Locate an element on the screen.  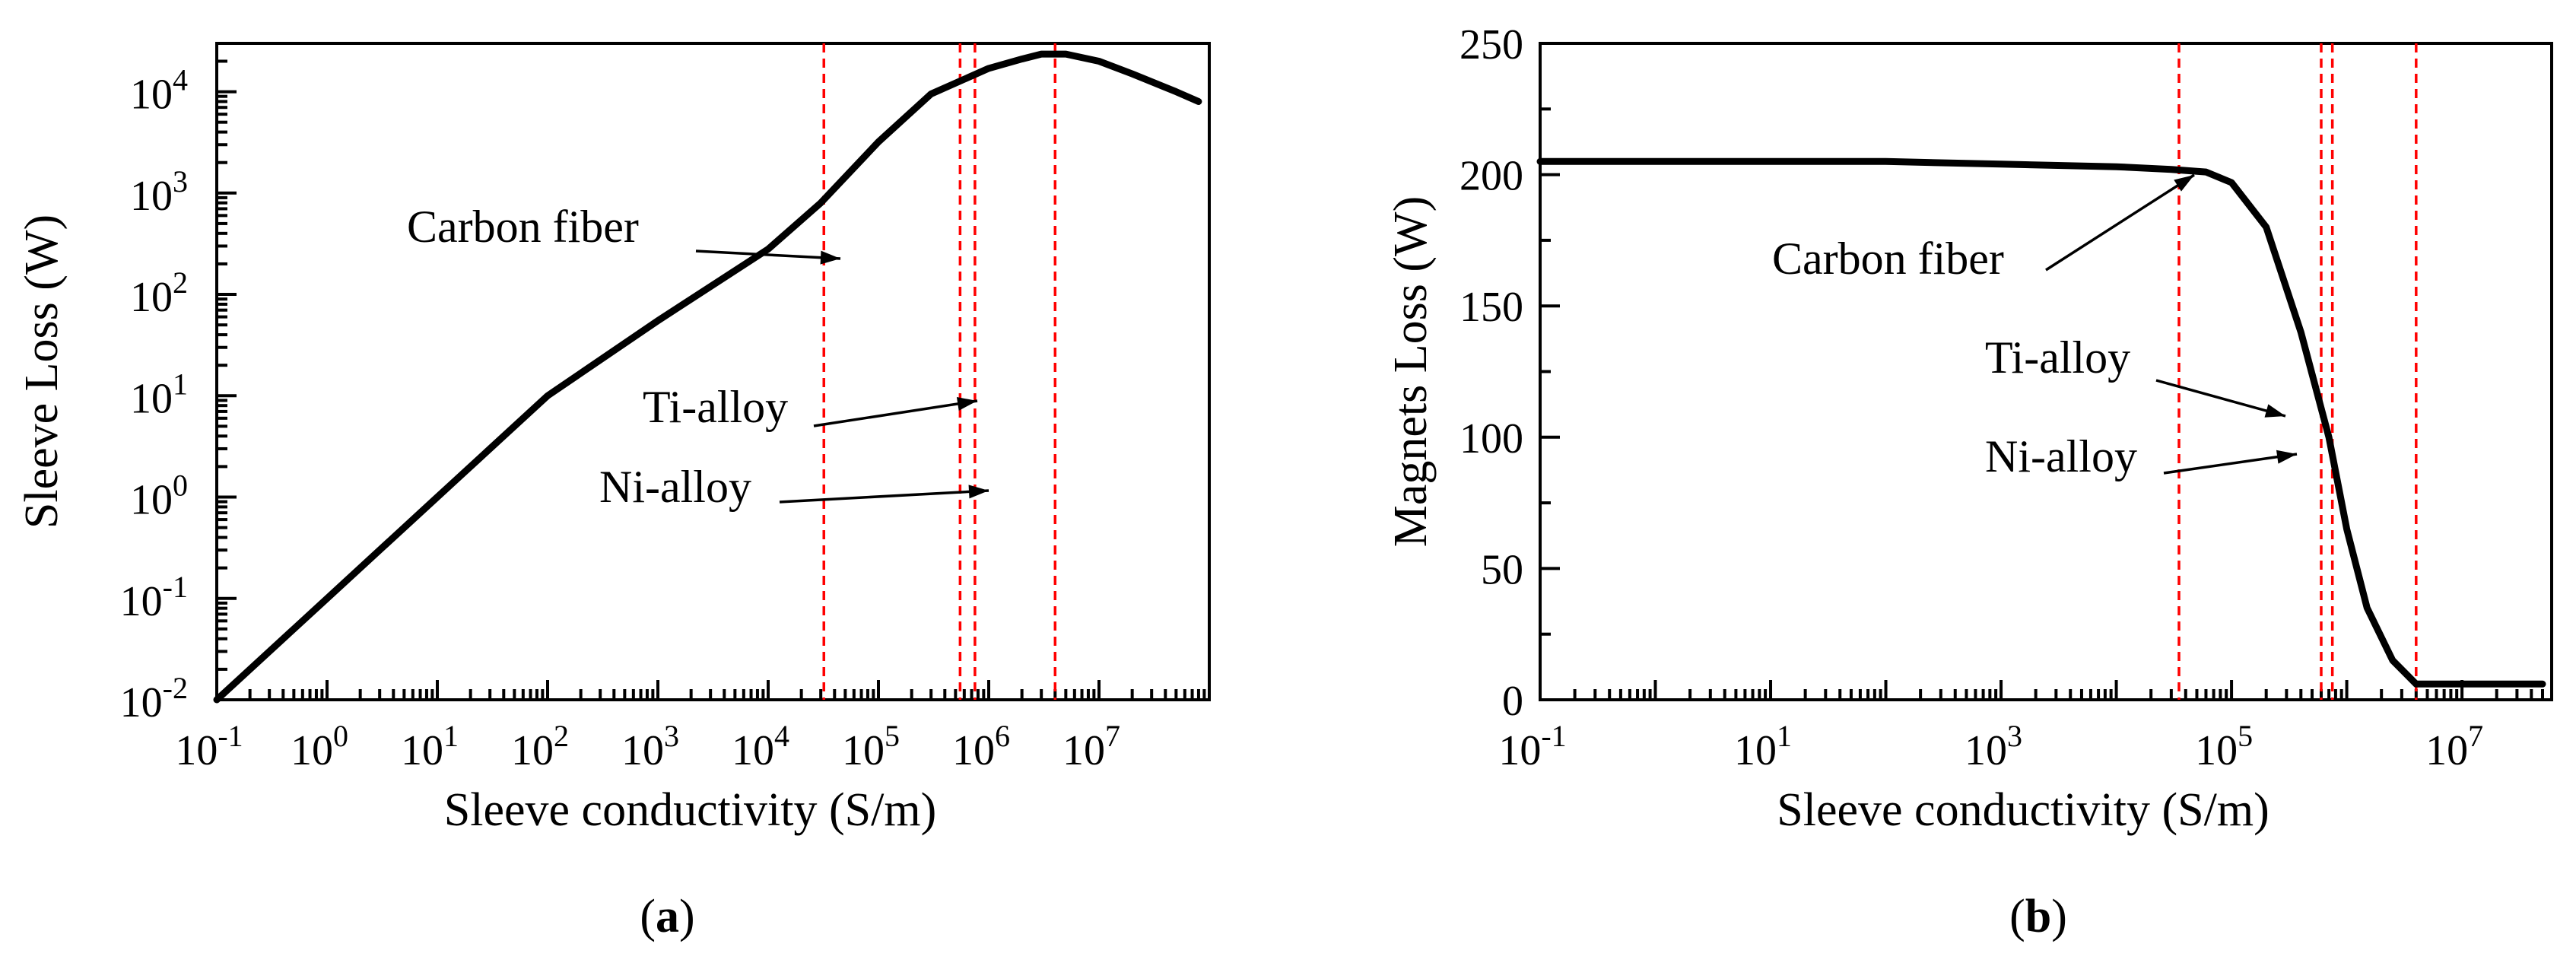
x-tick-label: 10⁴ is located at coordinates (760, 746).